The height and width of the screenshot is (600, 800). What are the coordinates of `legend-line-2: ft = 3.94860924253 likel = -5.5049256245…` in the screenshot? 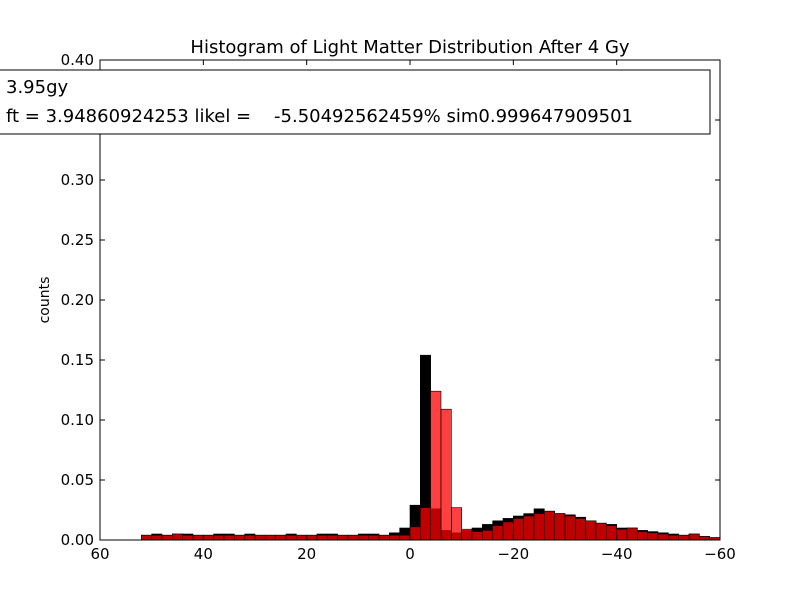 It's located at (319, 116).